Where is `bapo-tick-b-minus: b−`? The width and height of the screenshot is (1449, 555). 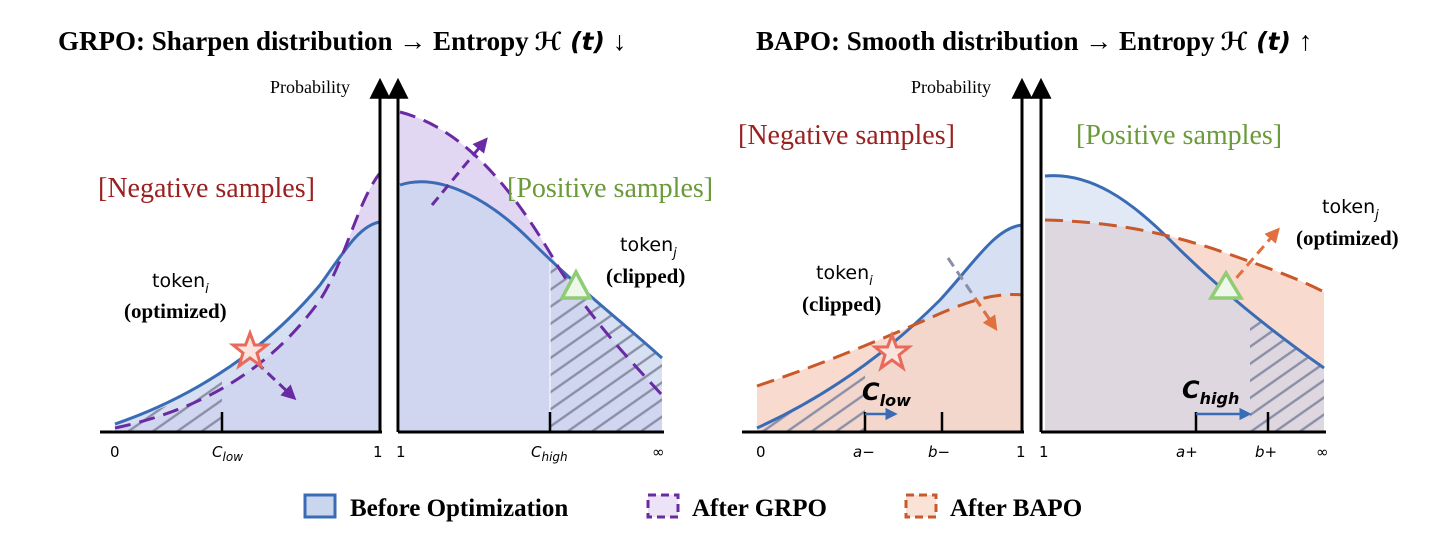 bapo-tick-b-minus: b− is located at coordinates (939, 452).